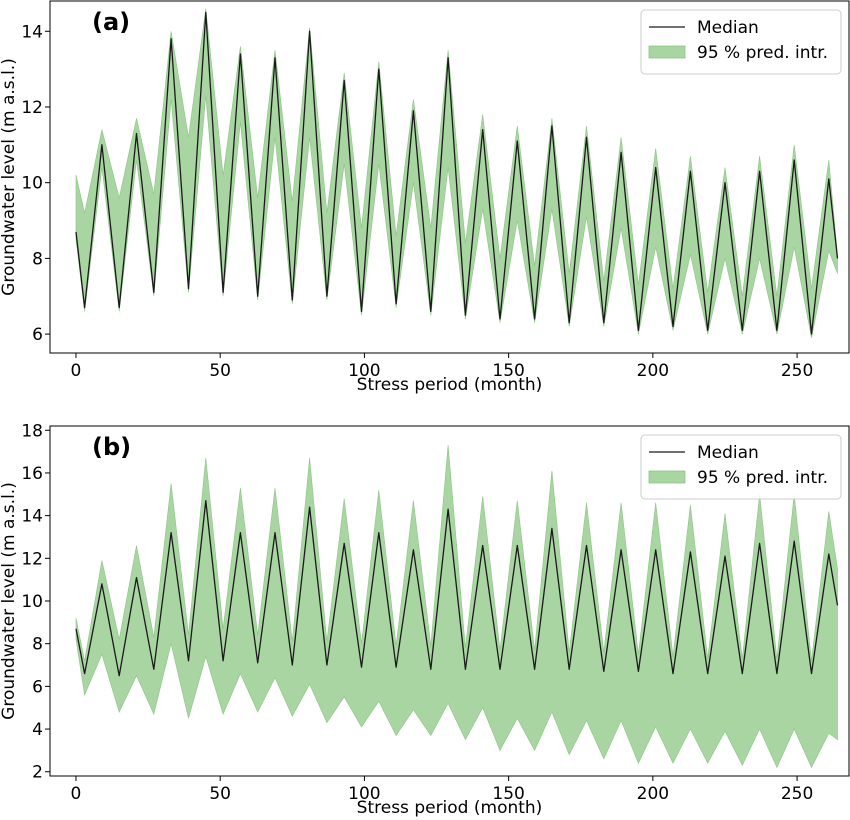  I want to click on y-tick-label: 18, so click(32, 431).